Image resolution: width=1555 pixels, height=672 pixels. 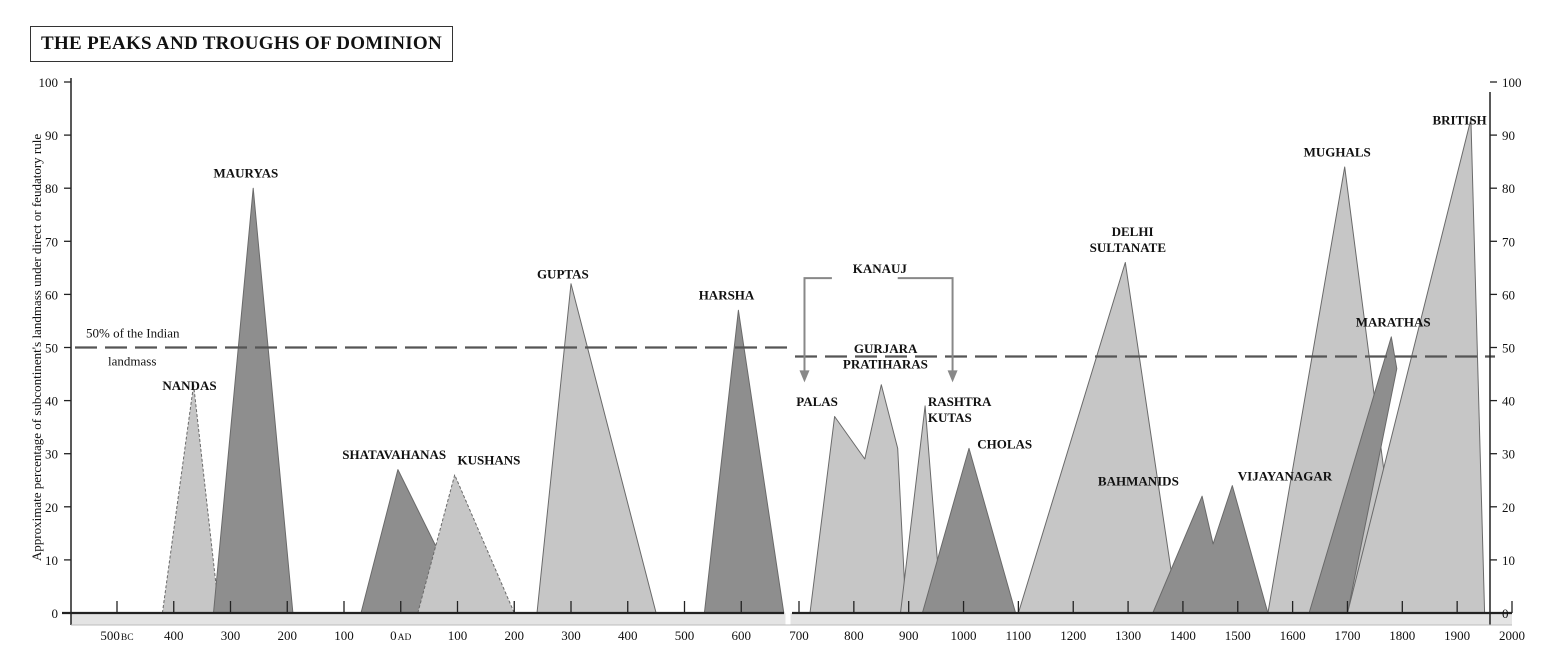 What do you see at coordinates (1508, 188) in the screenshot?
I see `y-tick-label-right: 80` at bounding box center [1508, 188].